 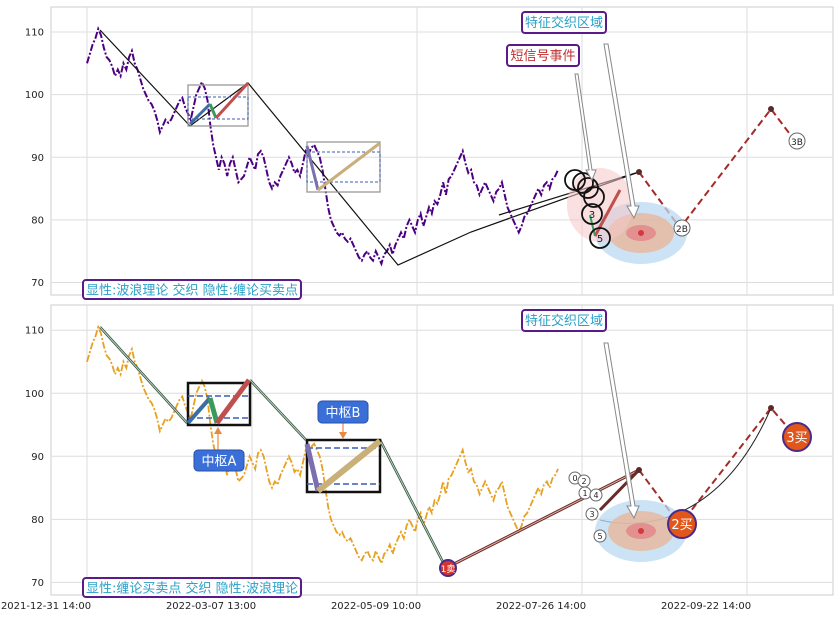 What do you see at coordinates (46, 606) in the screenshot?
I see `x-tick-label-0: 2021-12-31 14:00` at bounding box center [46, 606].